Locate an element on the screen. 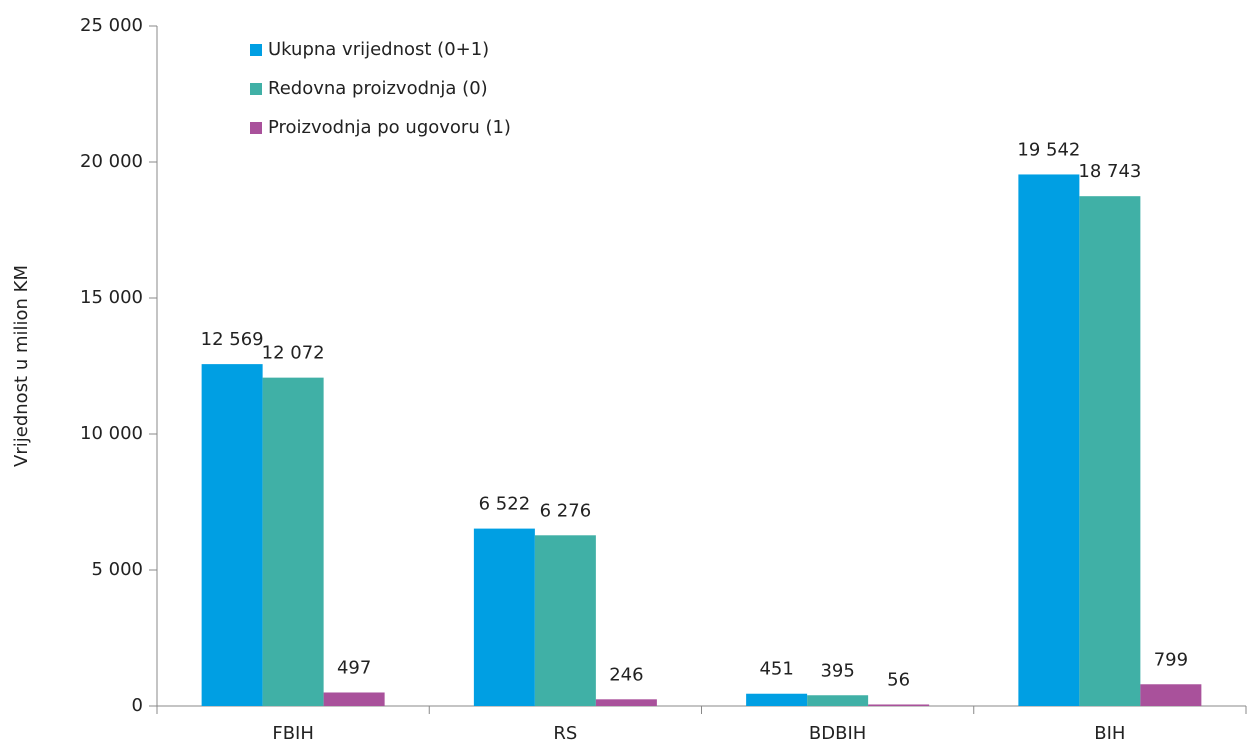 The width and height of the screenshot is (1248, 750). value-label: 12 569 is located at coordinates (232, 339).